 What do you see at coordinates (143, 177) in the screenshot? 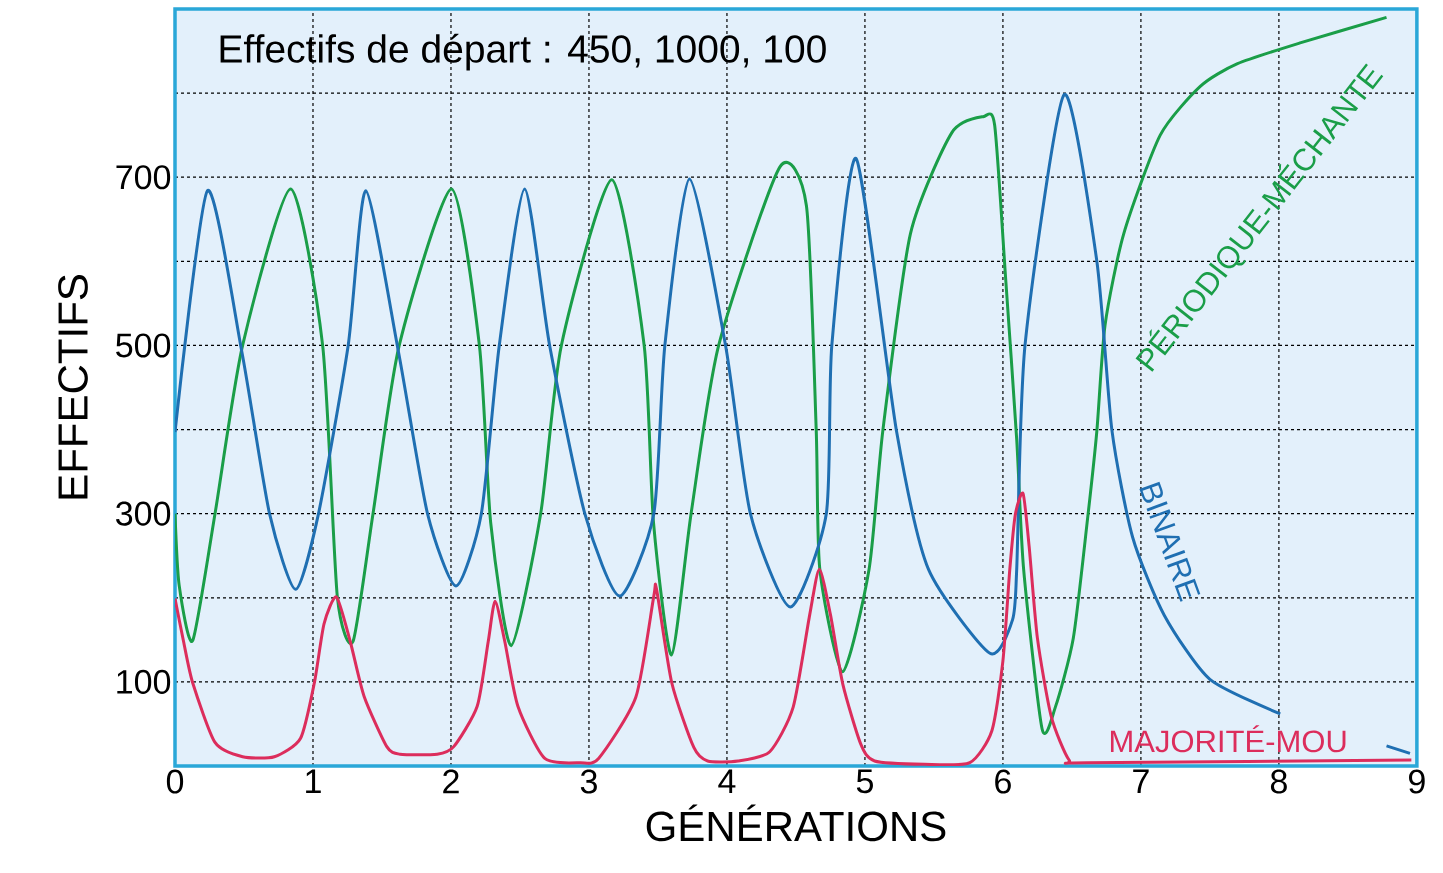
I see `y-tick-label: 700` at bounding box center [143, 177].